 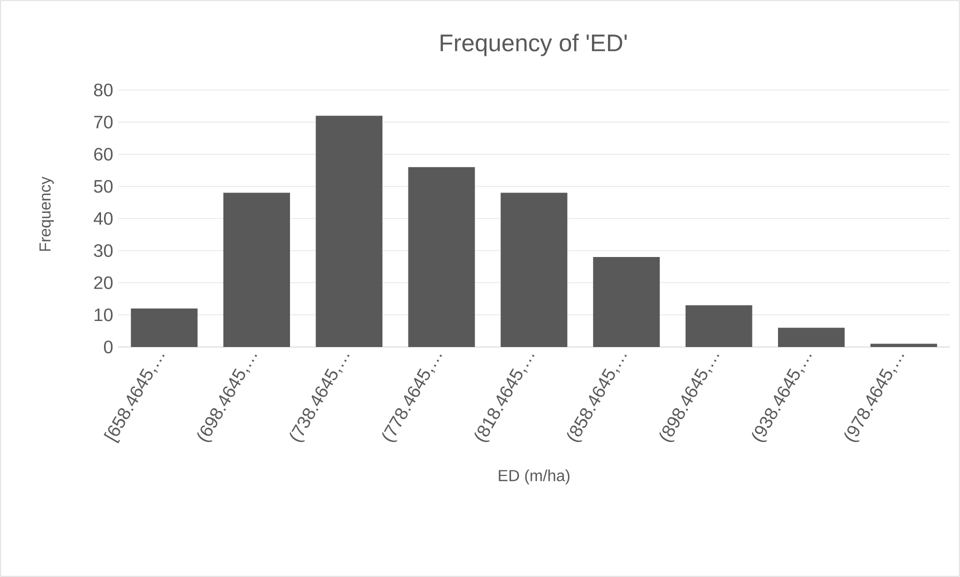 I want to click on y-tick-label: 70, so click(x=103, y=122).